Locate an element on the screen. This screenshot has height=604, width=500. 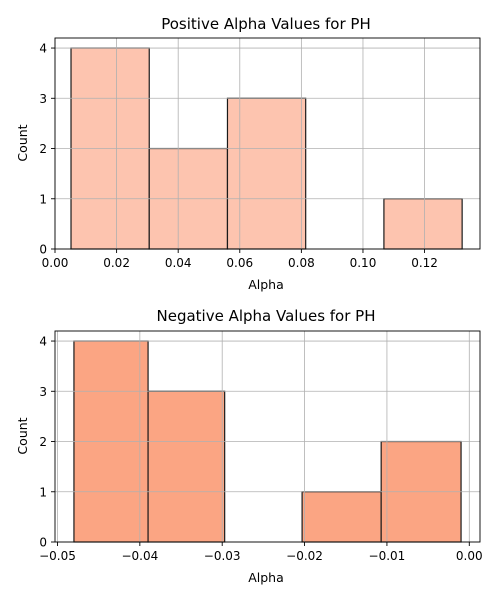
x-tick-label: 0.10 is located at coordinates (363, 263).